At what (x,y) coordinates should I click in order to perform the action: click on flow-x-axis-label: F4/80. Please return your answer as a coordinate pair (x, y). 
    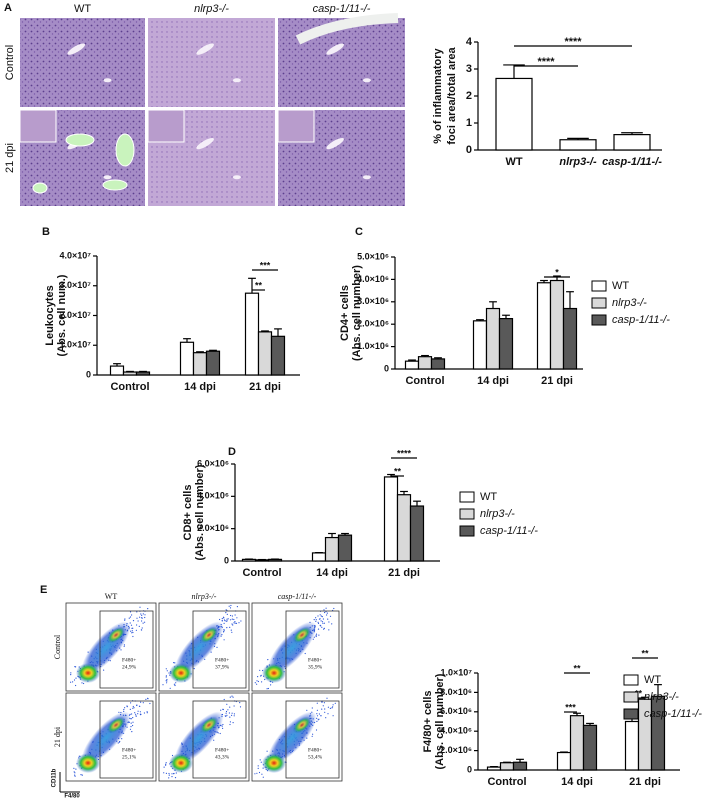
    Looking at the image, I should click on (72, 796).